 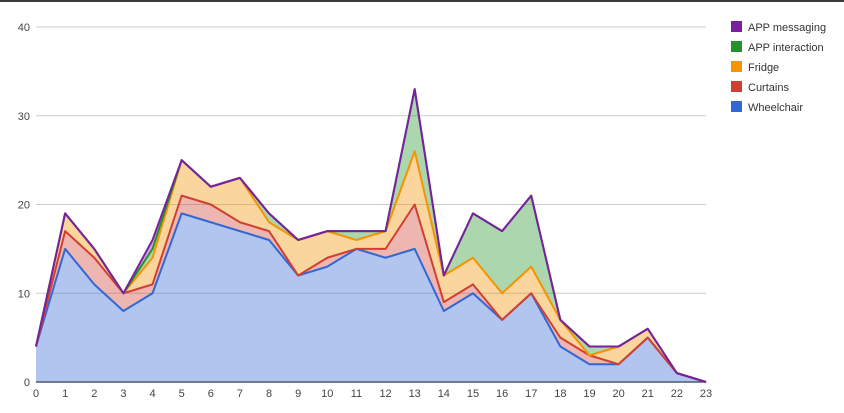 I want to click on y-tick-label: 20, so click(x=24, y=206).